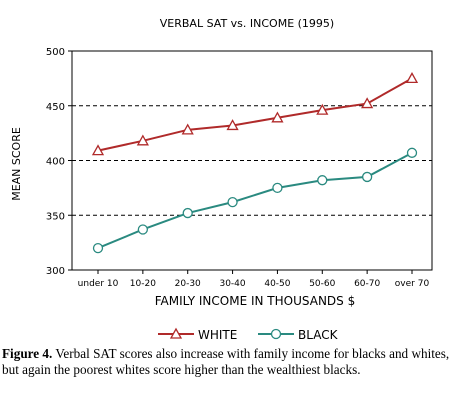 Image resolution: width=462 pixels, height=403 pixels. I want to click on legend-label-black: BLACK, so click(318, 335).